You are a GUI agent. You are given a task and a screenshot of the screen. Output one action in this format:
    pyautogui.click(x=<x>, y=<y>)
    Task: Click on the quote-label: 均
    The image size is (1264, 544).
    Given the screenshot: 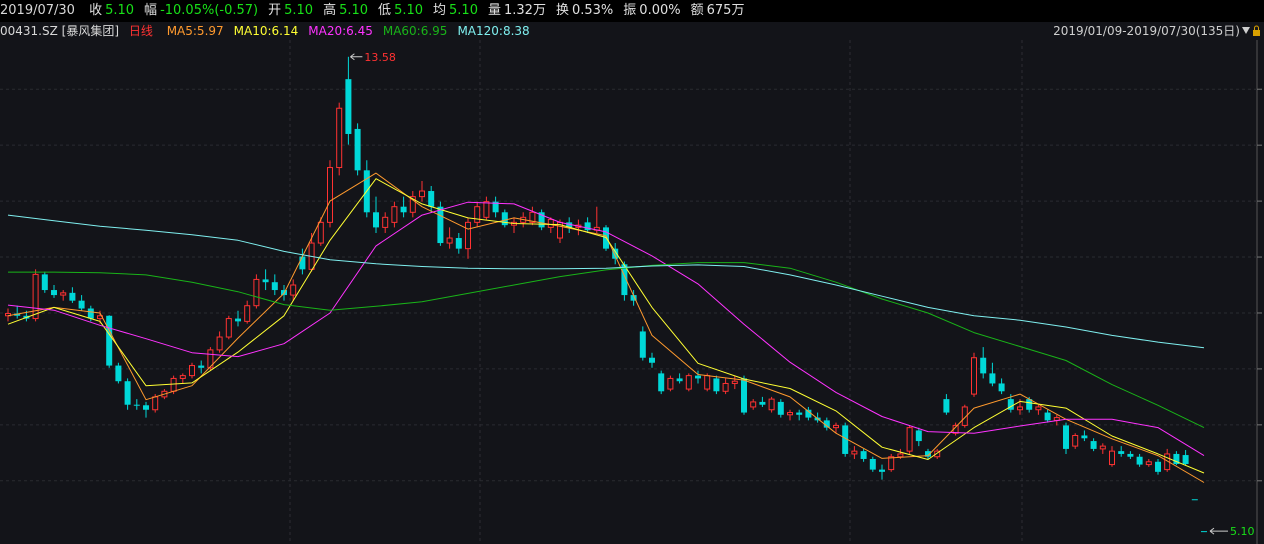 What is the action you would take?
    pyautogui.click(x=440, y=10)
    